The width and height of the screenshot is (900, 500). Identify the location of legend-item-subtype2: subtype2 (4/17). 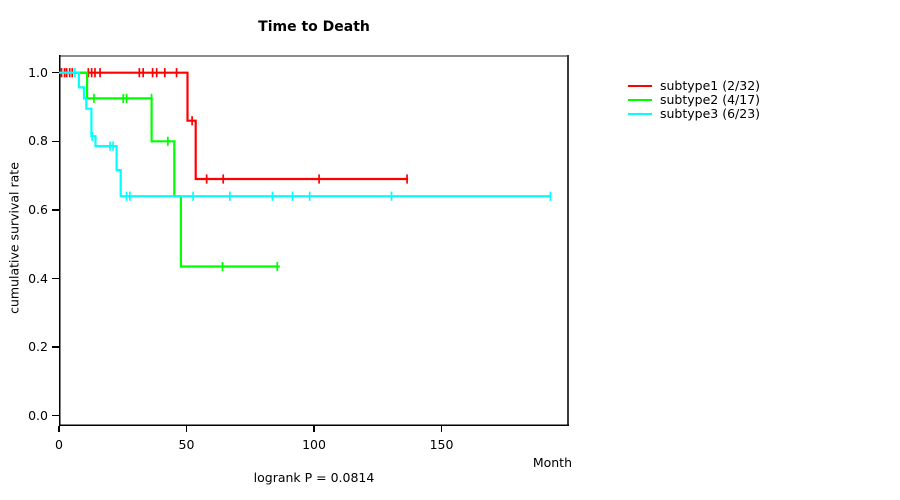
(694, 100).